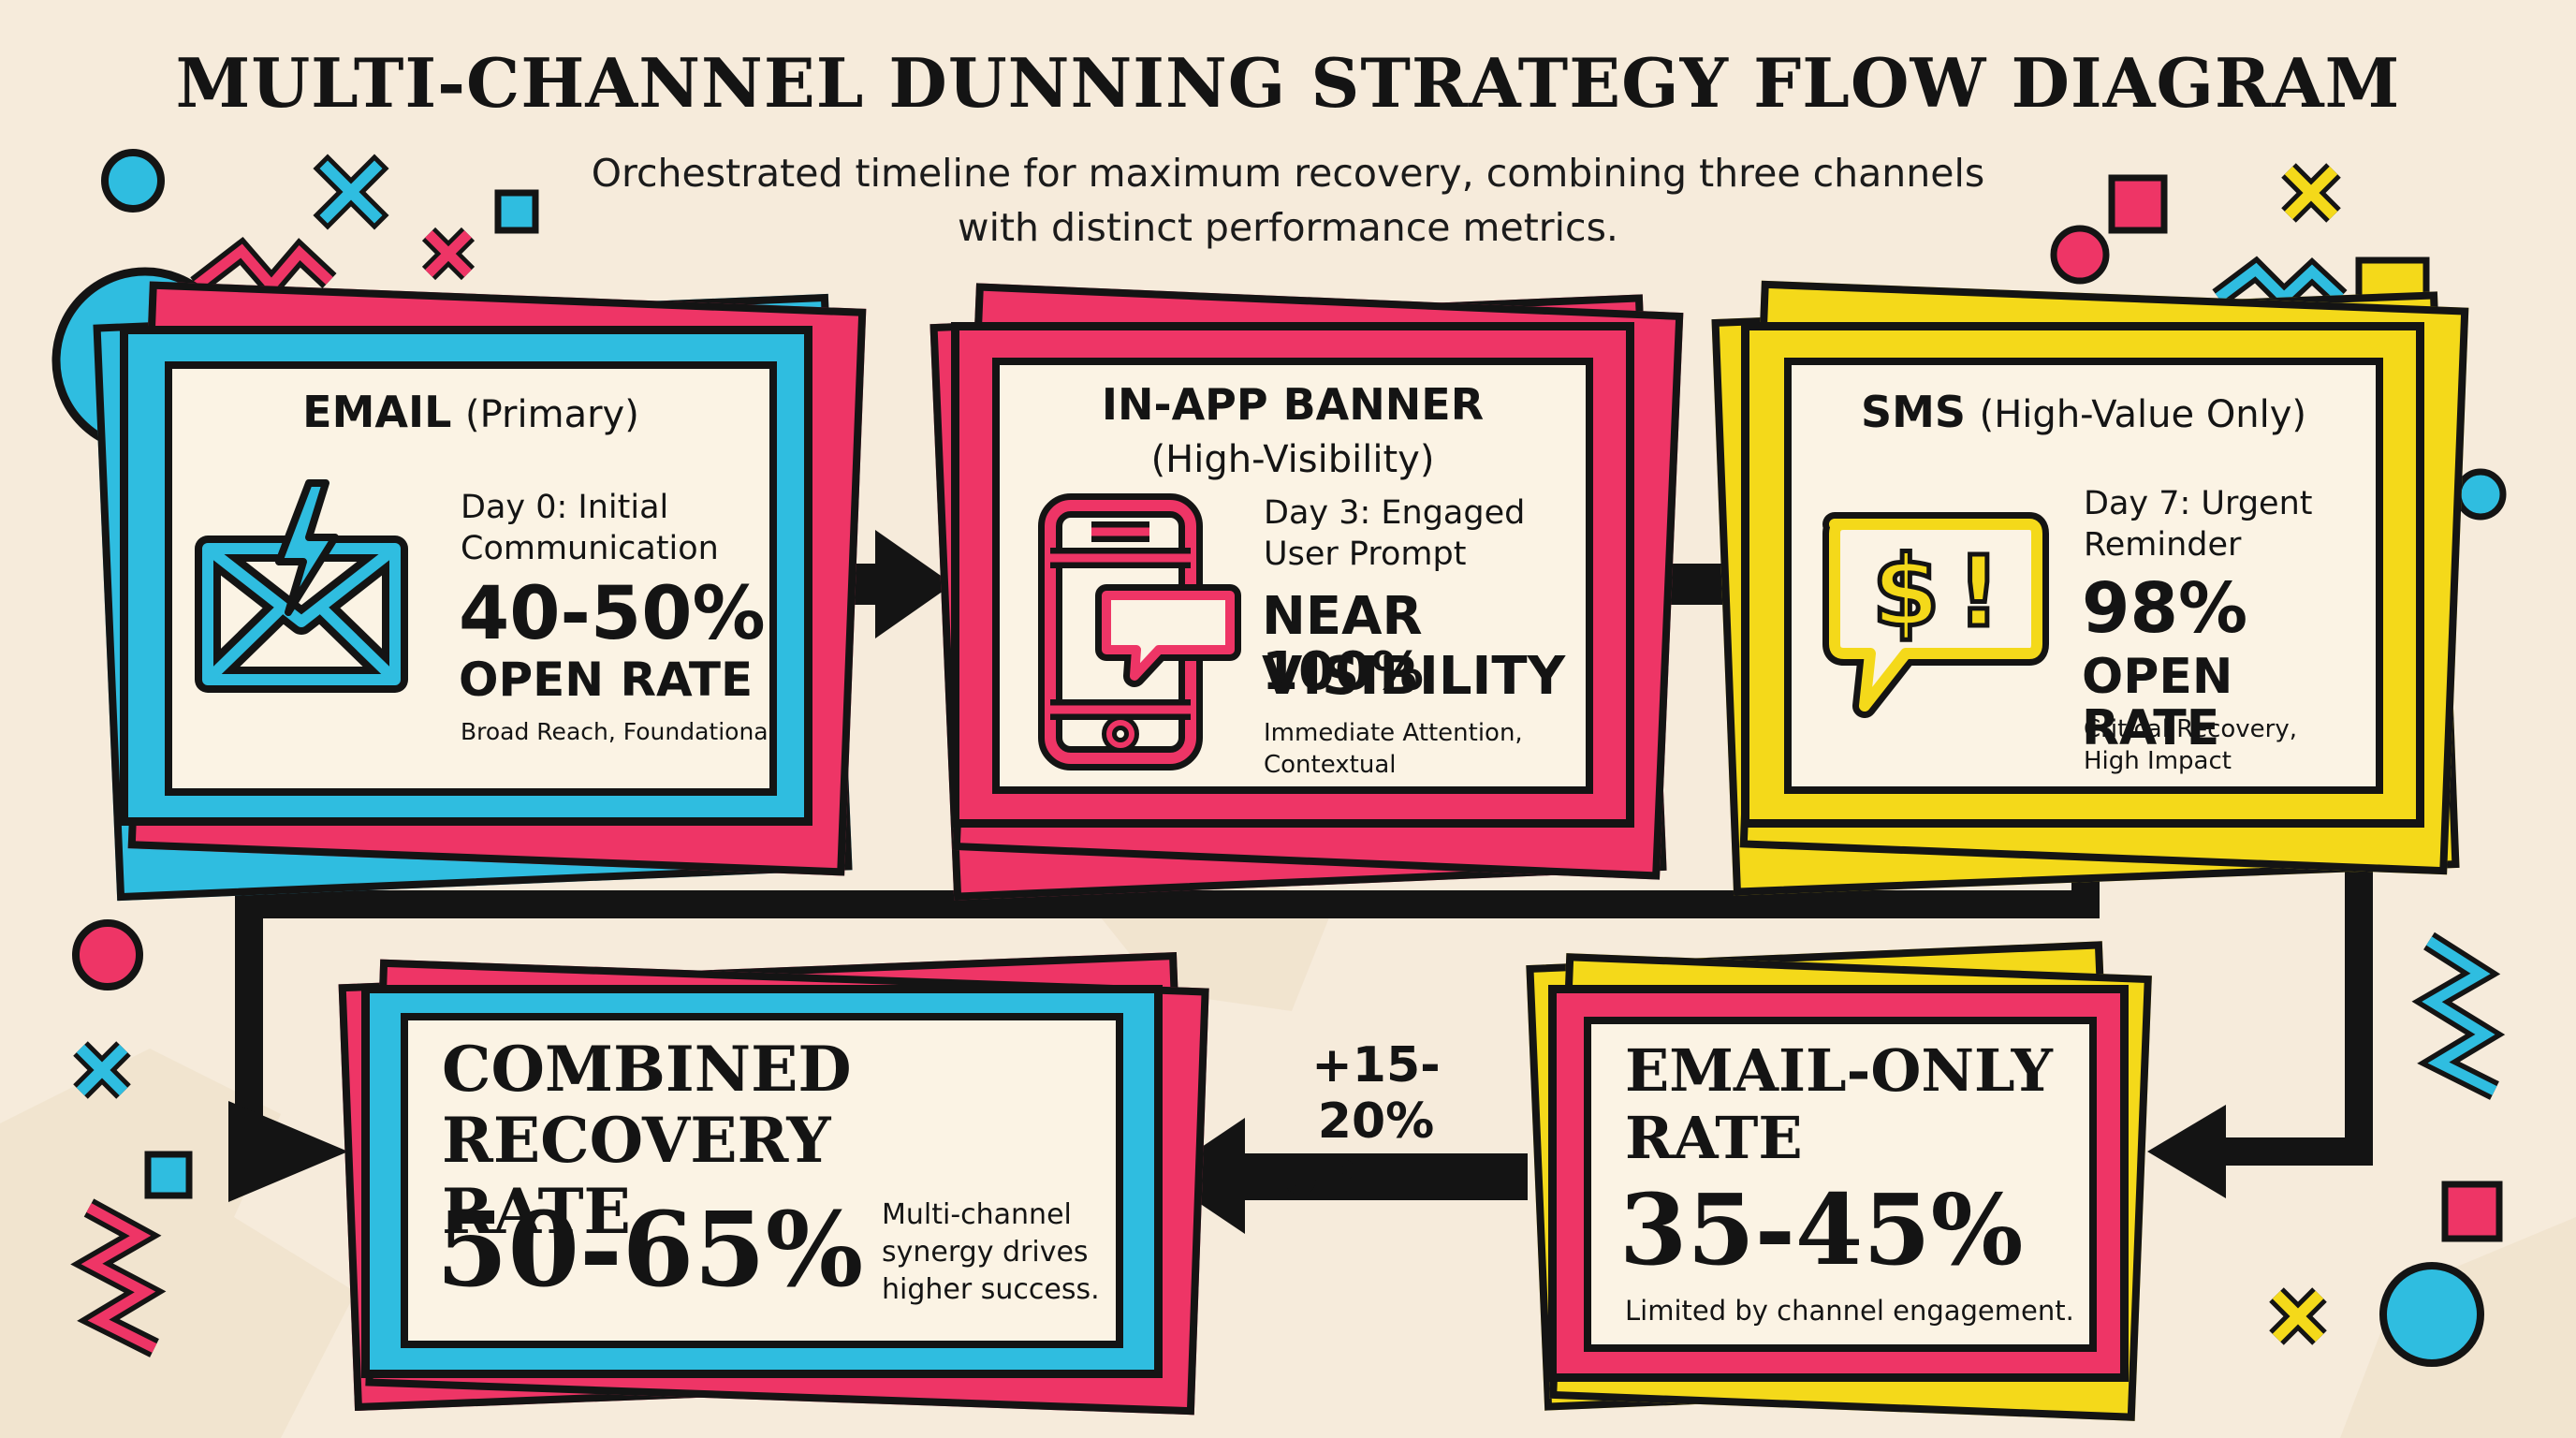 The height and width of the screenshot is (1438, 2576). What do you see at coordinates (1293, 459) in the screenshot?
I see `channel-qualifier: (High-Visibility)` at bounding box center [1293, 459].